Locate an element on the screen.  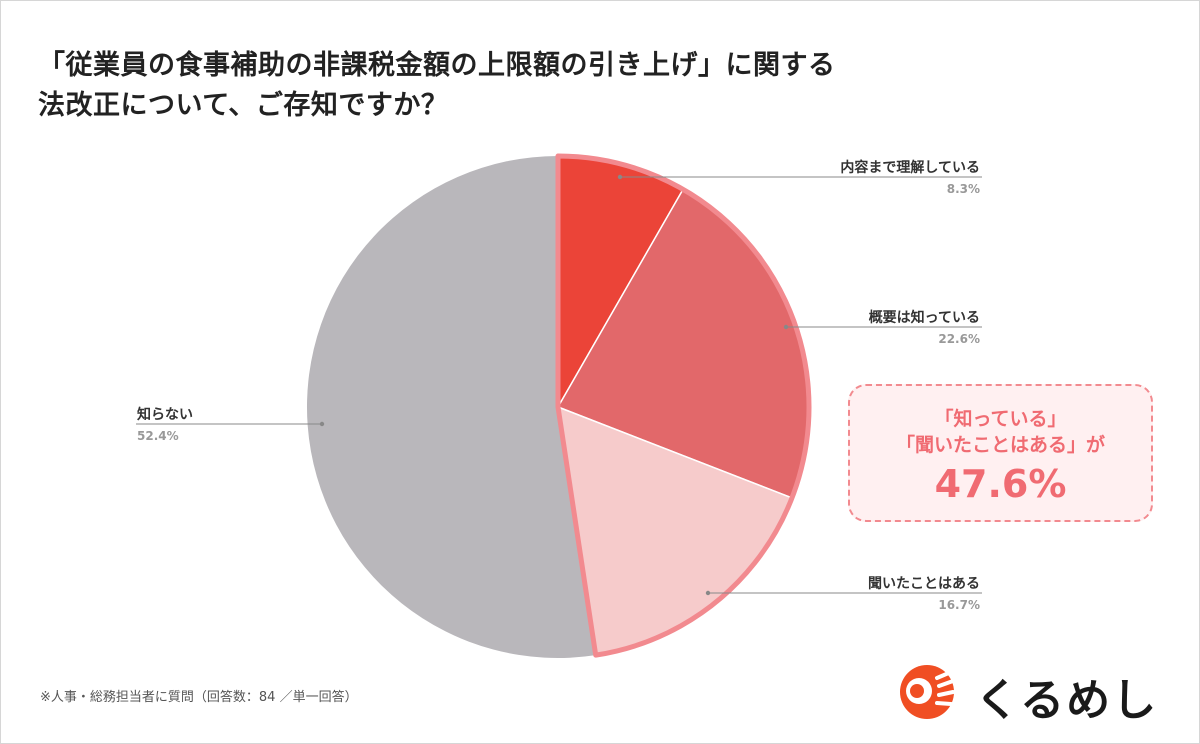
callout-value: 47.6% is located at coordinates (1000, 484).